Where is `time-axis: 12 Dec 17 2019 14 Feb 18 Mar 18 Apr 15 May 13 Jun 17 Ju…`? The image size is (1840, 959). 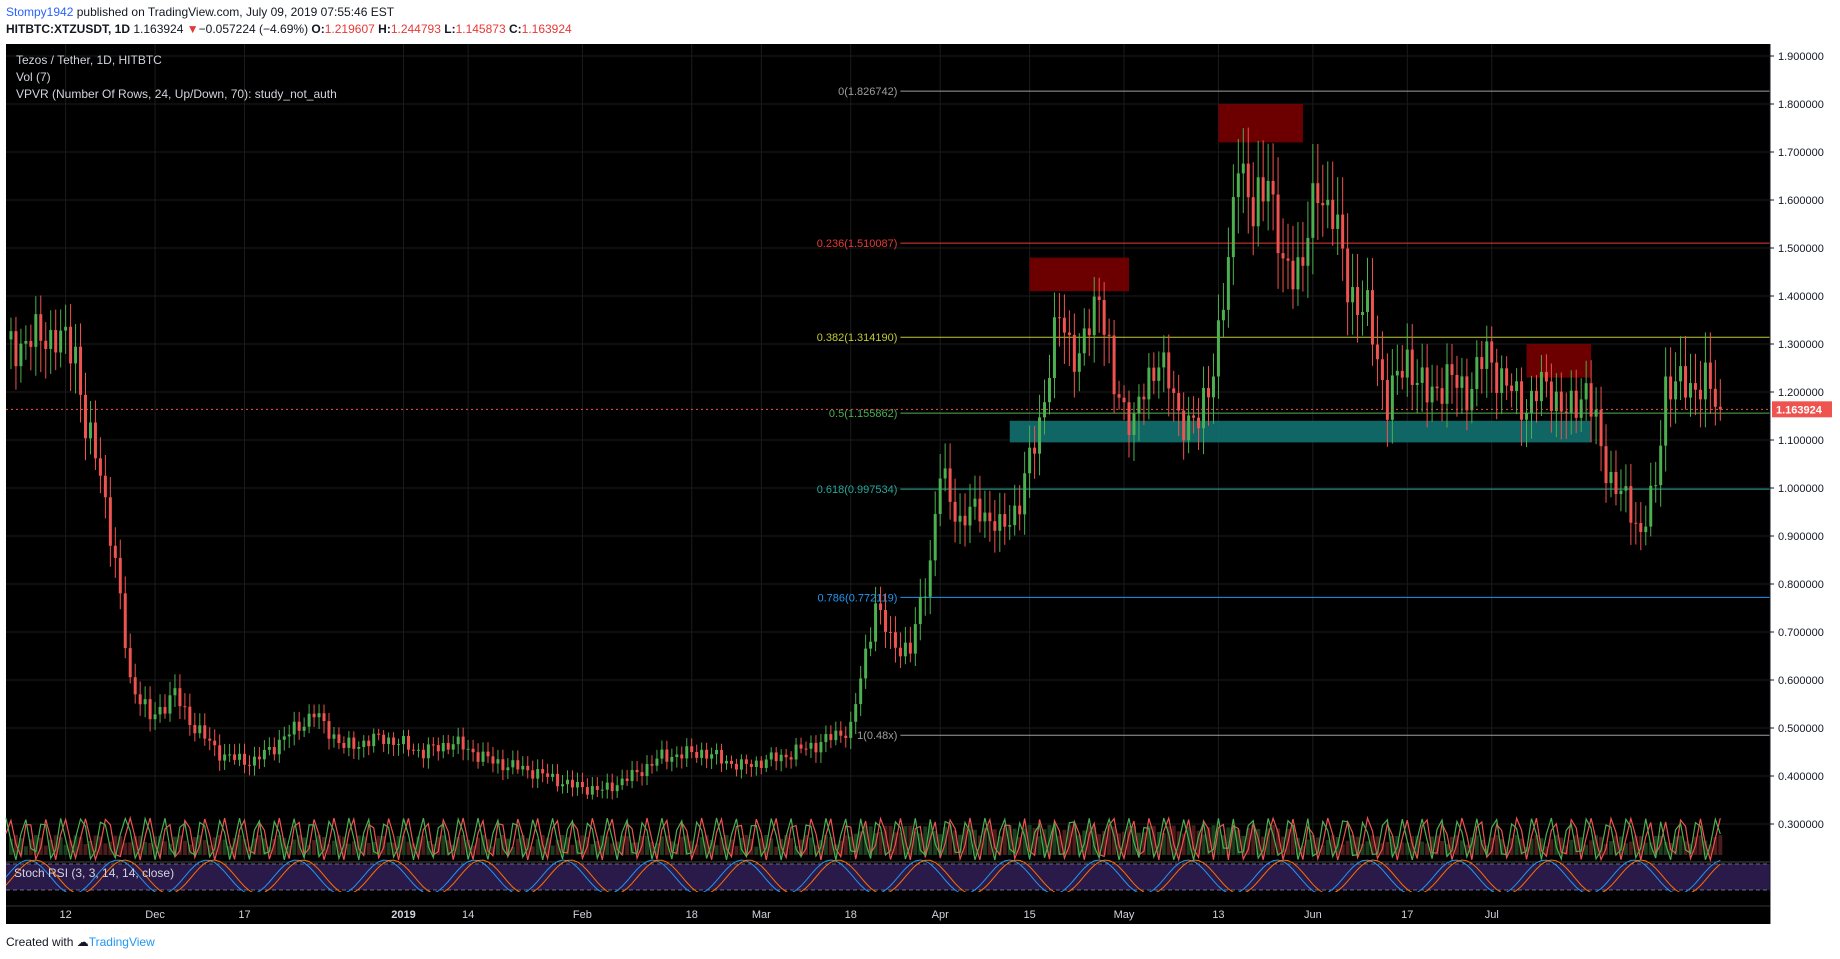
time-axis: 12 Dec 17 2019 14 Feb 18 Mar 18 Apr 15 May 13 Jun 17 Ju… is located at coordinates (888, 908).